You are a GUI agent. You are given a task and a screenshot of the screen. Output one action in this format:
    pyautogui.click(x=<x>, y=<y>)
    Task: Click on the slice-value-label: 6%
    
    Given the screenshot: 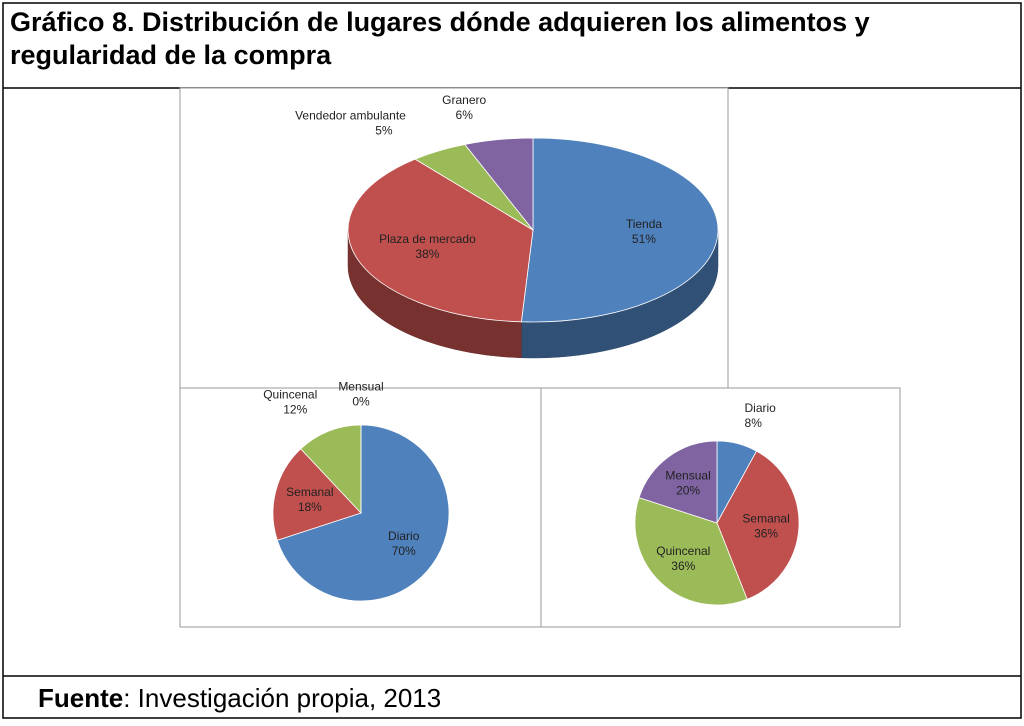 What is the action you would take?
    pyautogui.click(x=465, y=115)
    